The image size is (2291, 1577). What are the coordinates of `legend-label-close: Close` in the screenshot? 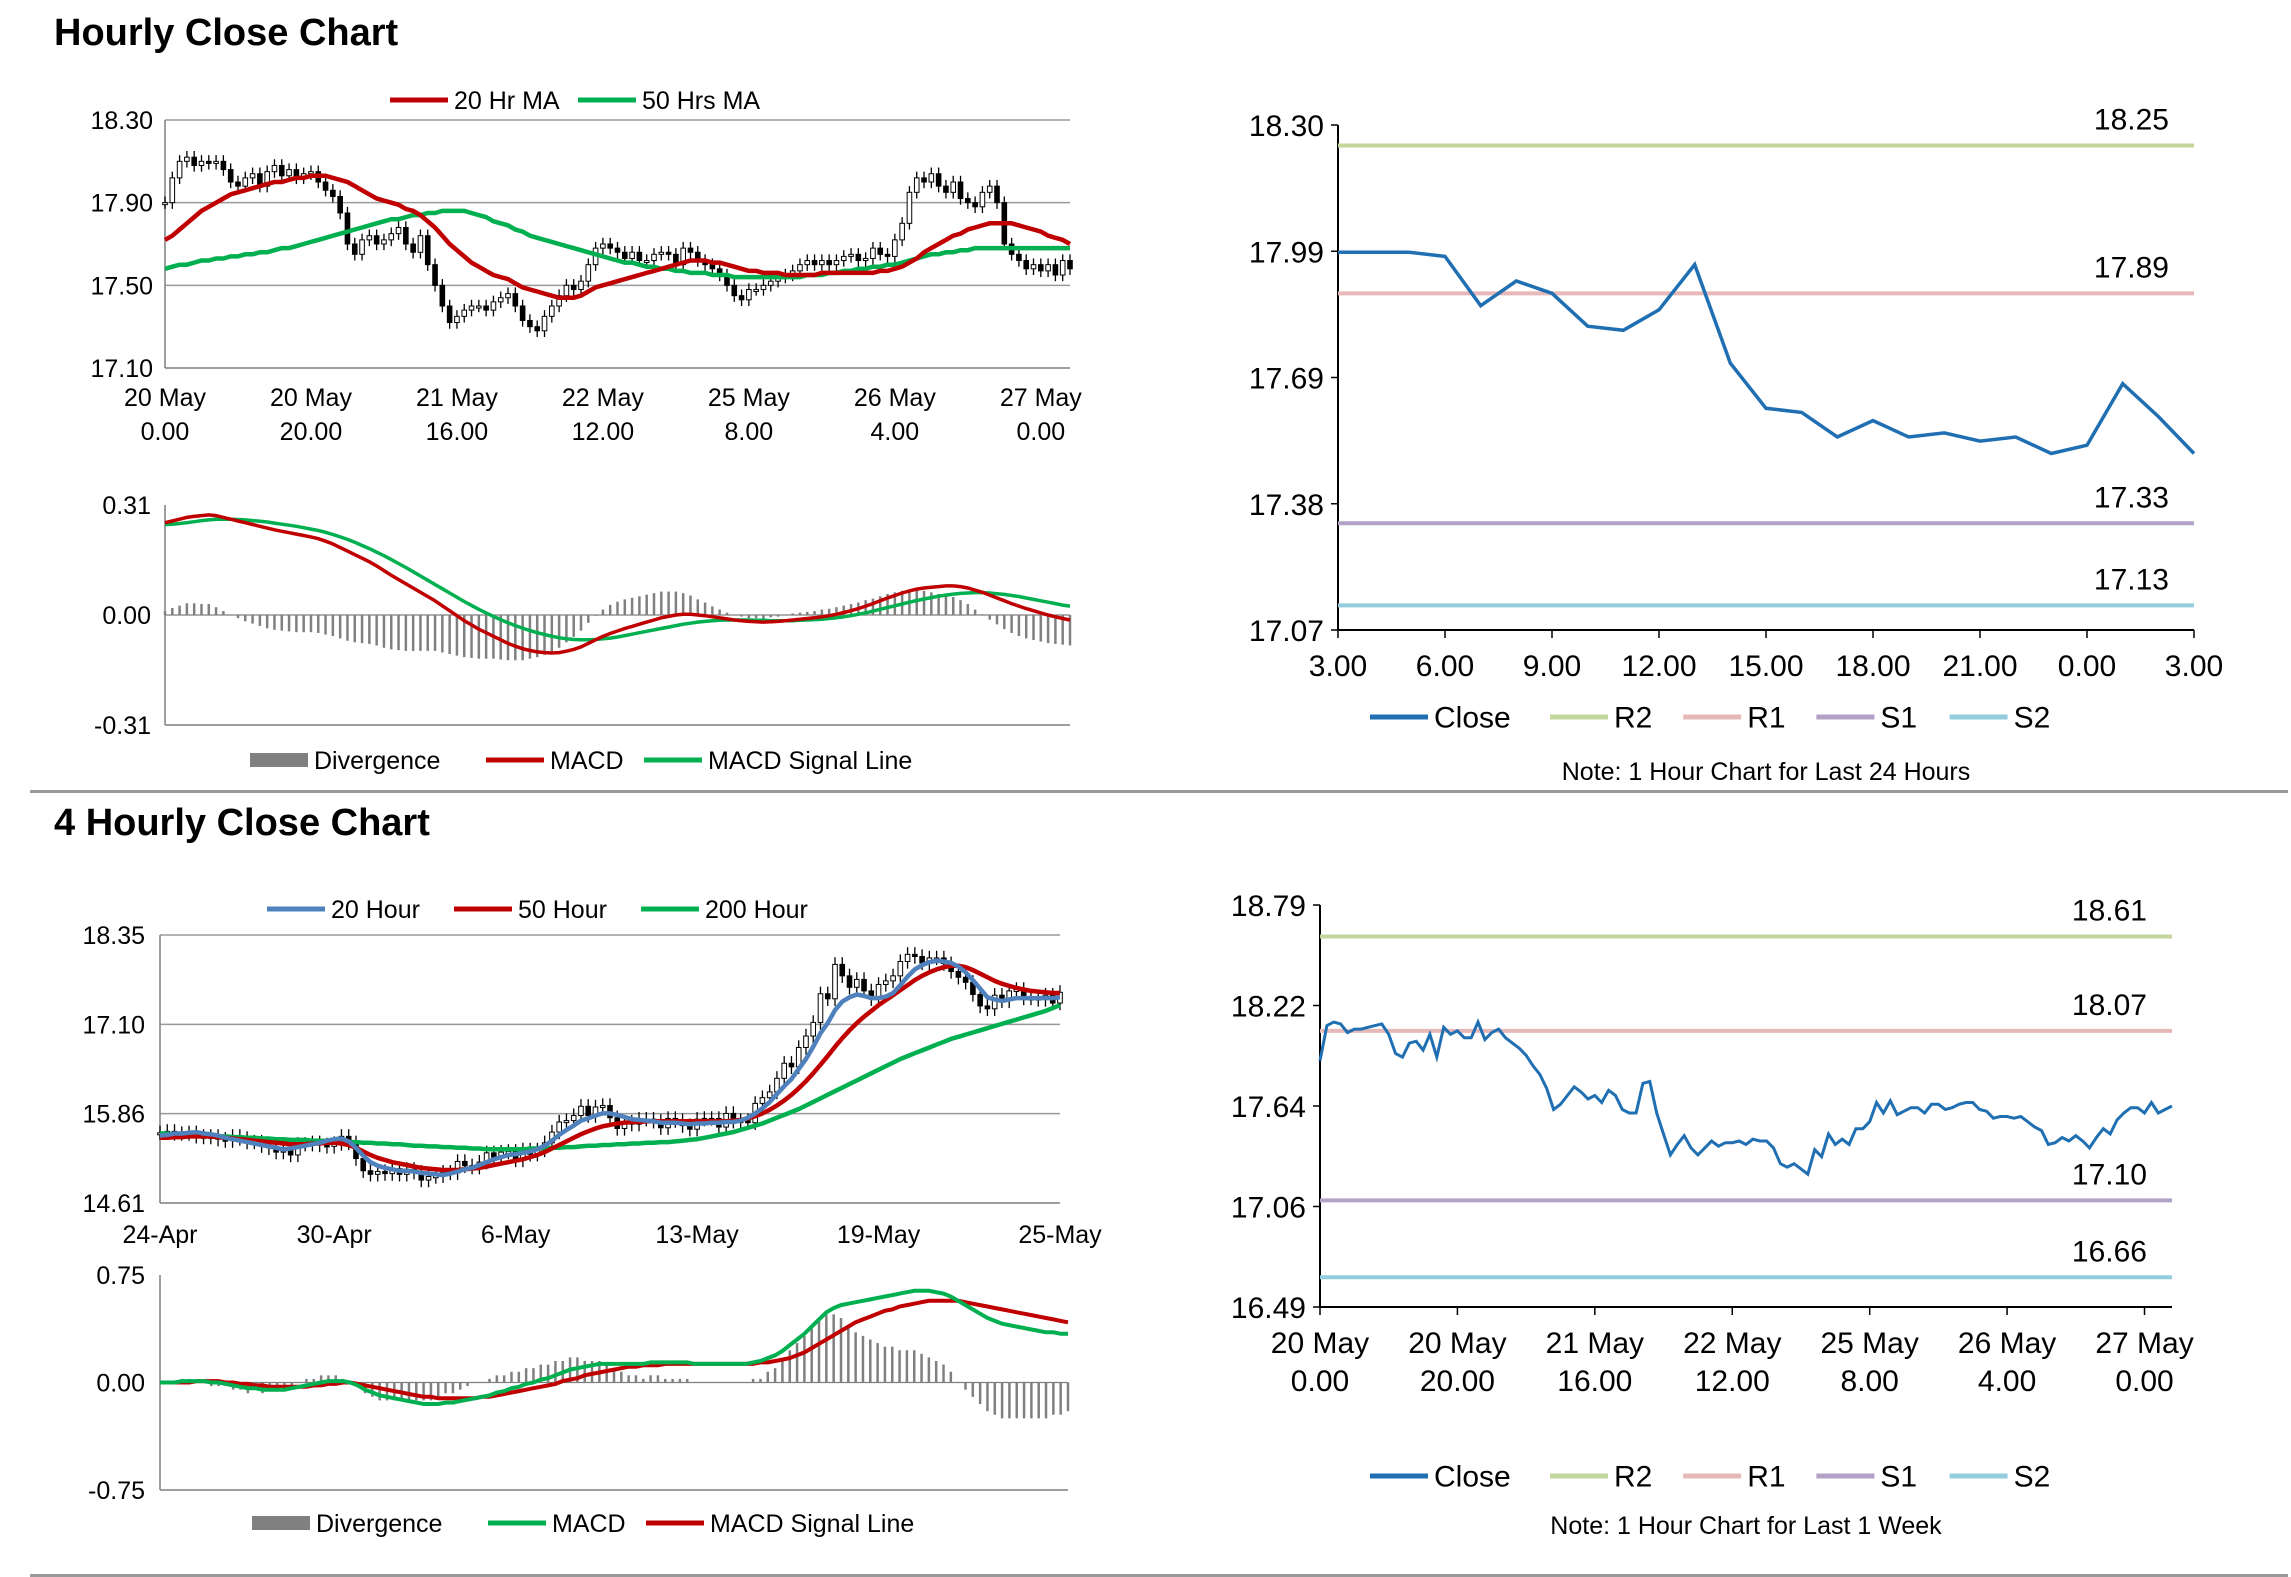 It's located at (1472, 1477).